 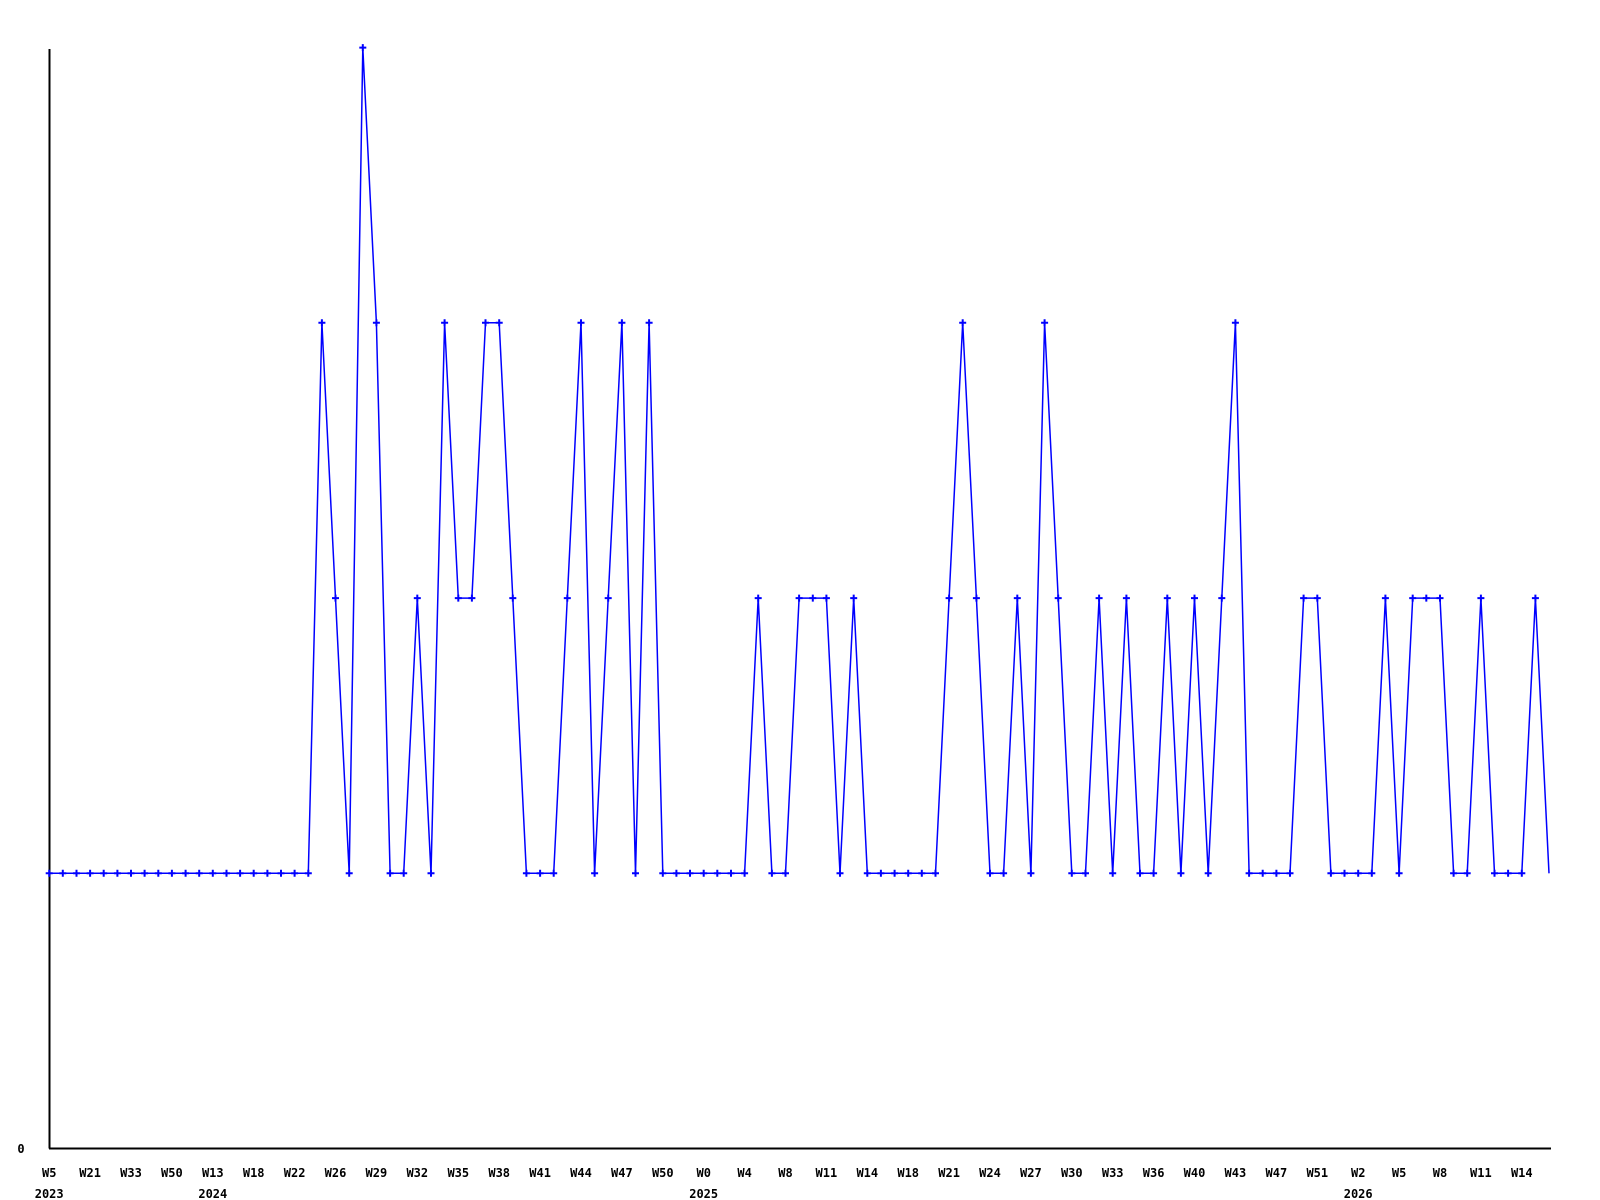 What do you see at coordinates (703, 1173) in the screenshot?
I see `x-tick-label: W0` at bounding box center [703, 1173].